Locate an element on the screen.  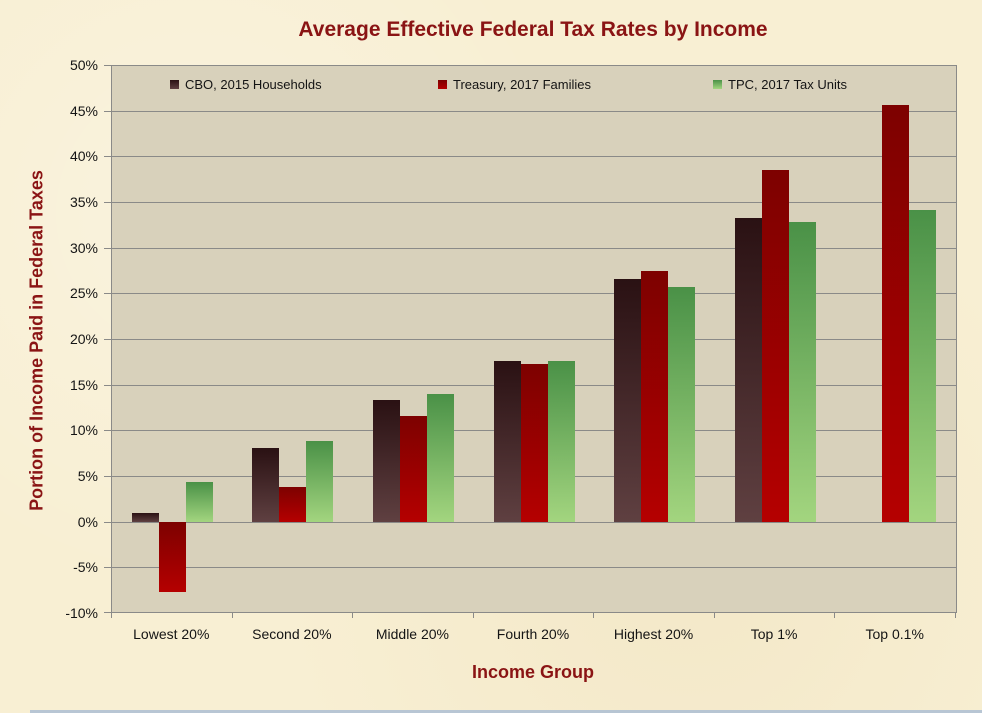
y-tick-label: -5% is located at coordinates (85, 567).